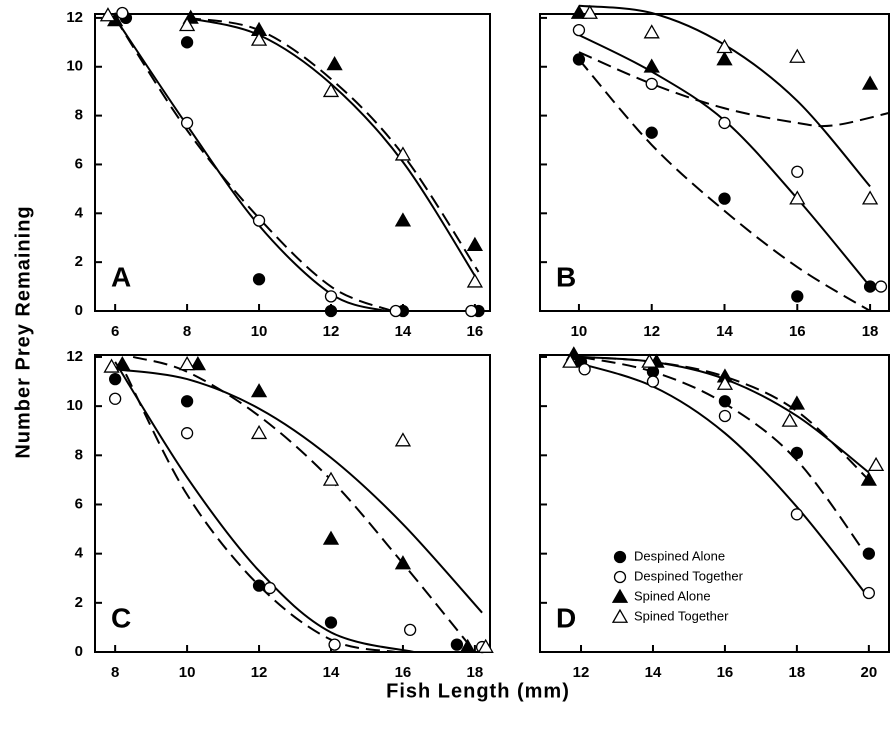  I want to click on y-tick-label: 6, so click(79, 163).